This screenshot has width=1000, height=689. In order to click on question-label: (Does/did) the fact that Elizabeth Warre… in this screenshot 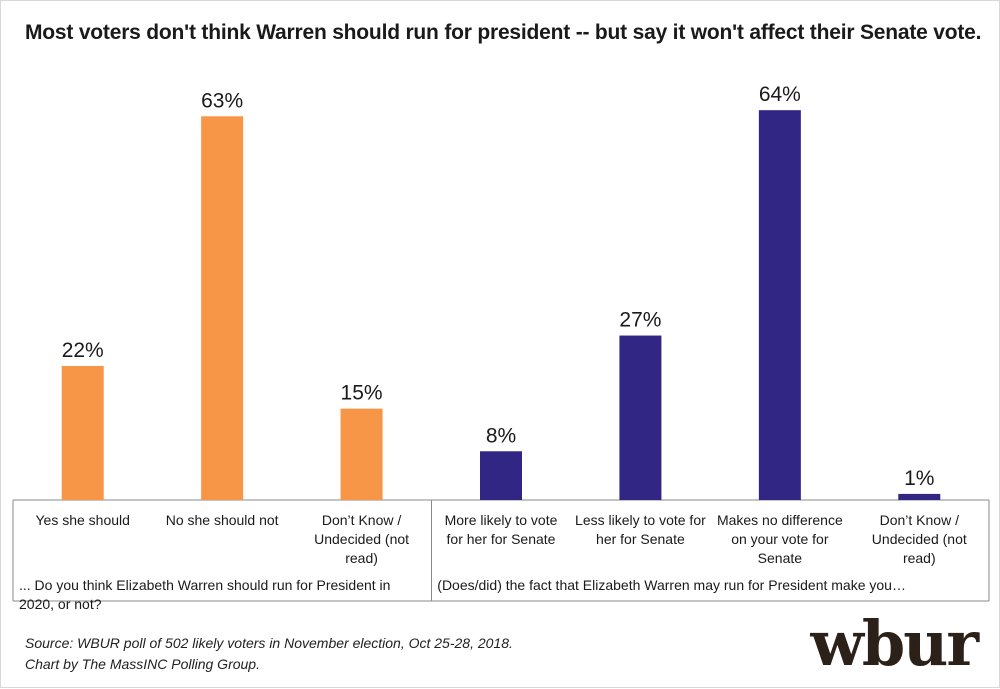, I will do `click(671, 585)`.